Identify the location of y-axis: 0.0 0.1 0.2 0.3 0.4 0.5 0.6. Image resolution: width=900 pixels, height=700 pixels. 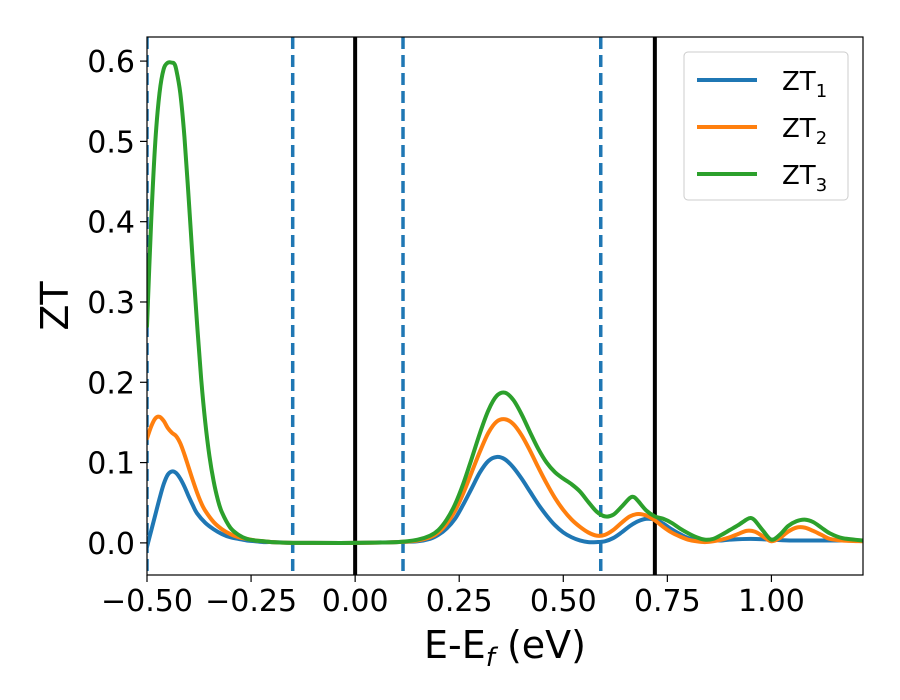
(117, 303).